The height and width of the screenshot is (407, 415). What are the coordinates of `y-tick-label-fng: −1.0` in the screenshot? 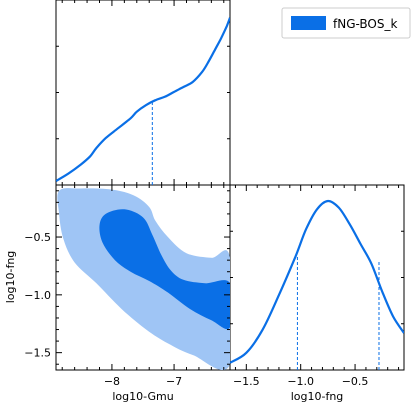 It's located at (37, 295).